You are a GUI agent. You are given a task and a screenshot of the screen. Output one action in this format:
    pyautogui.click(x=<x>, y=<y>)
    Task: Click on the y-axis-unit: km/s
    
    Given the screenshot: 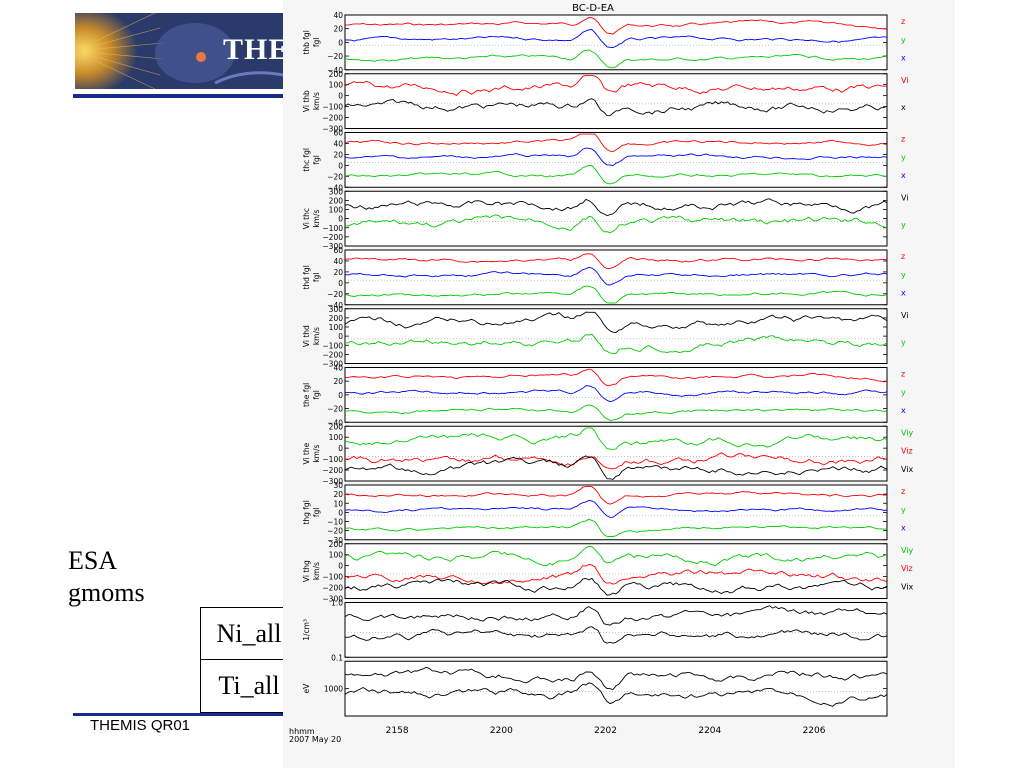 What is the action you would take?
    pyautogui.click(x=316, y=453)
    